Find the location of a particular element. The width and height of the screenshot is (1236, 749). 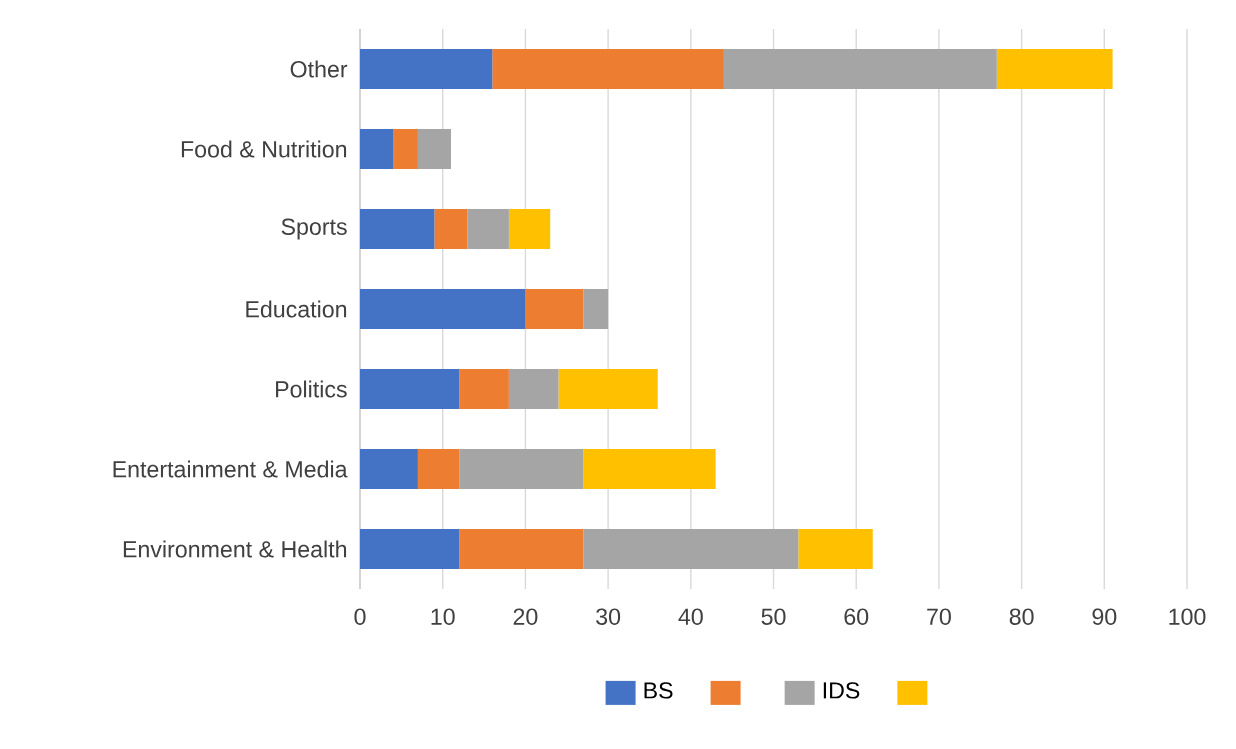

y-tick-label: Sports is located at coordinates (314, 229).